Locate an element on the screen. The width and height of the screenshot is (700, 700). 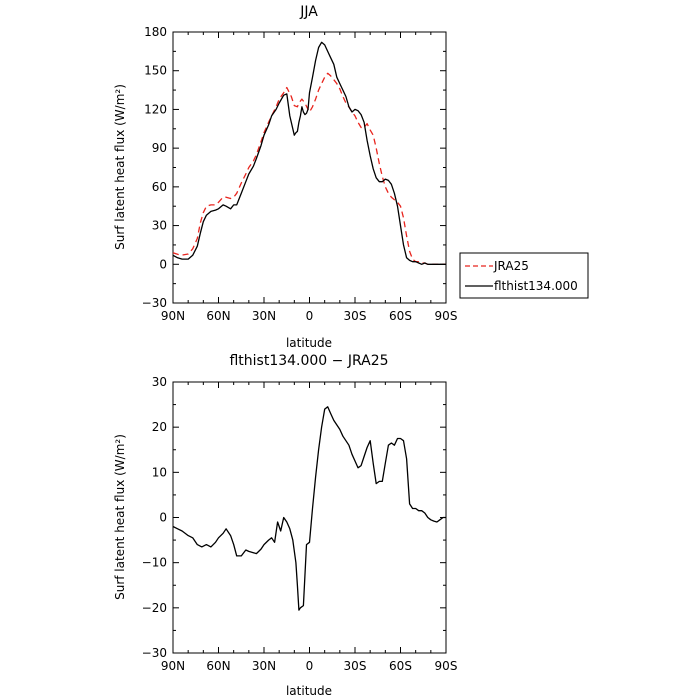
legend-label-jra25: JRA25 is located at coordinates (511, 266).